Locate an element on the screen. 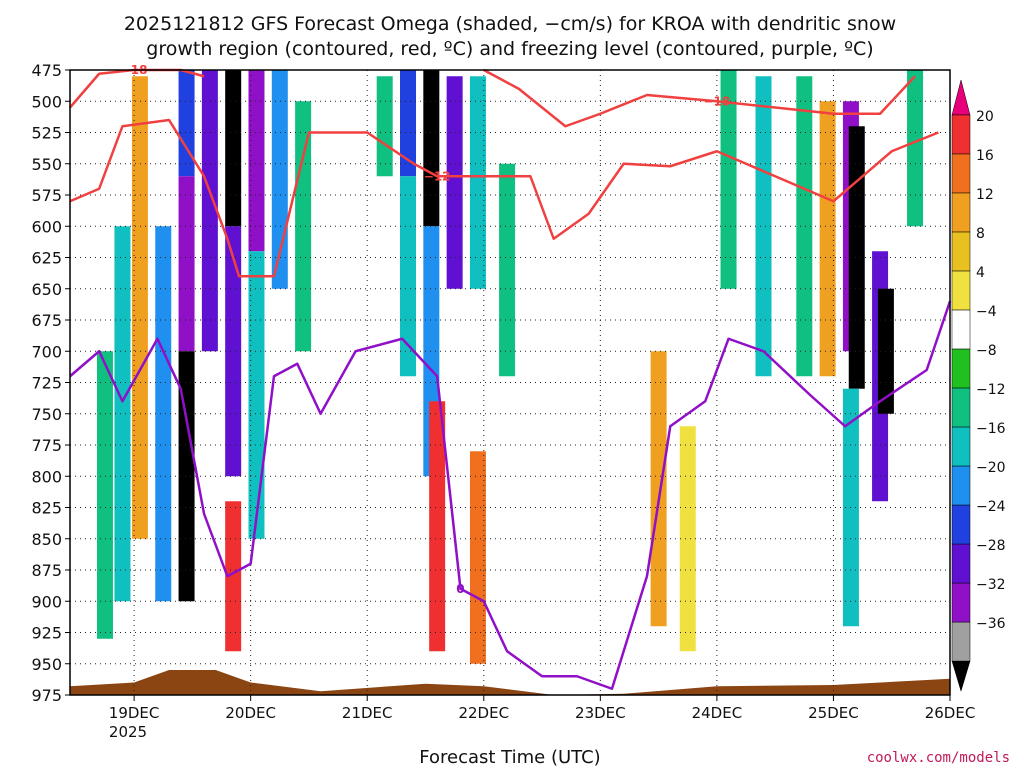  colorbar-label: 4 is located at coordinates (980, 273).